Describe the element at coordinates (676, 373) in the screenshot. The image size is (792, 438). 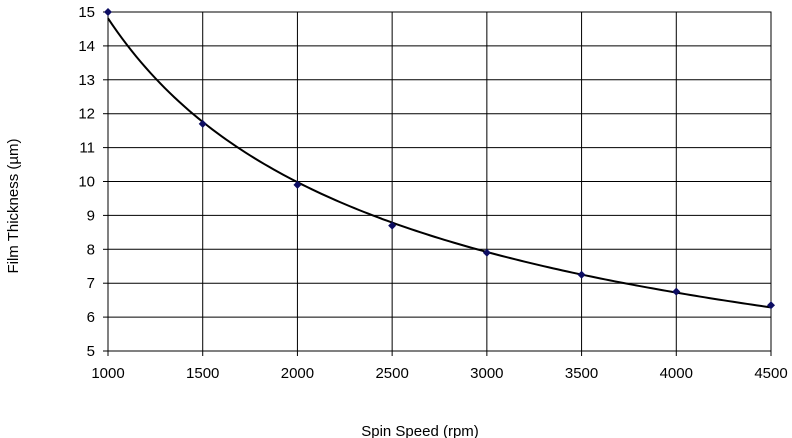
I see `x-tick-label: 4000` at that location.